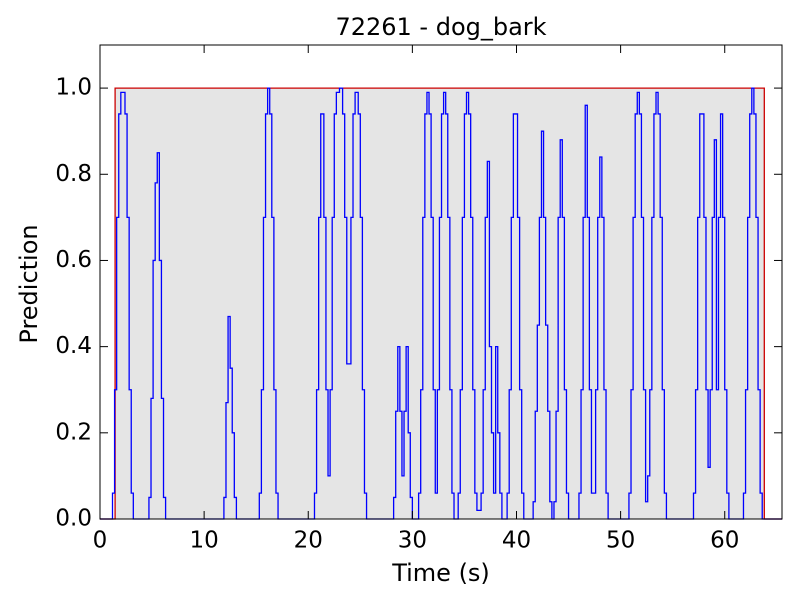 The height and width of the screenshot is (600, 800). I want to click on y-tick-label: 0.2, so click(73, 432).